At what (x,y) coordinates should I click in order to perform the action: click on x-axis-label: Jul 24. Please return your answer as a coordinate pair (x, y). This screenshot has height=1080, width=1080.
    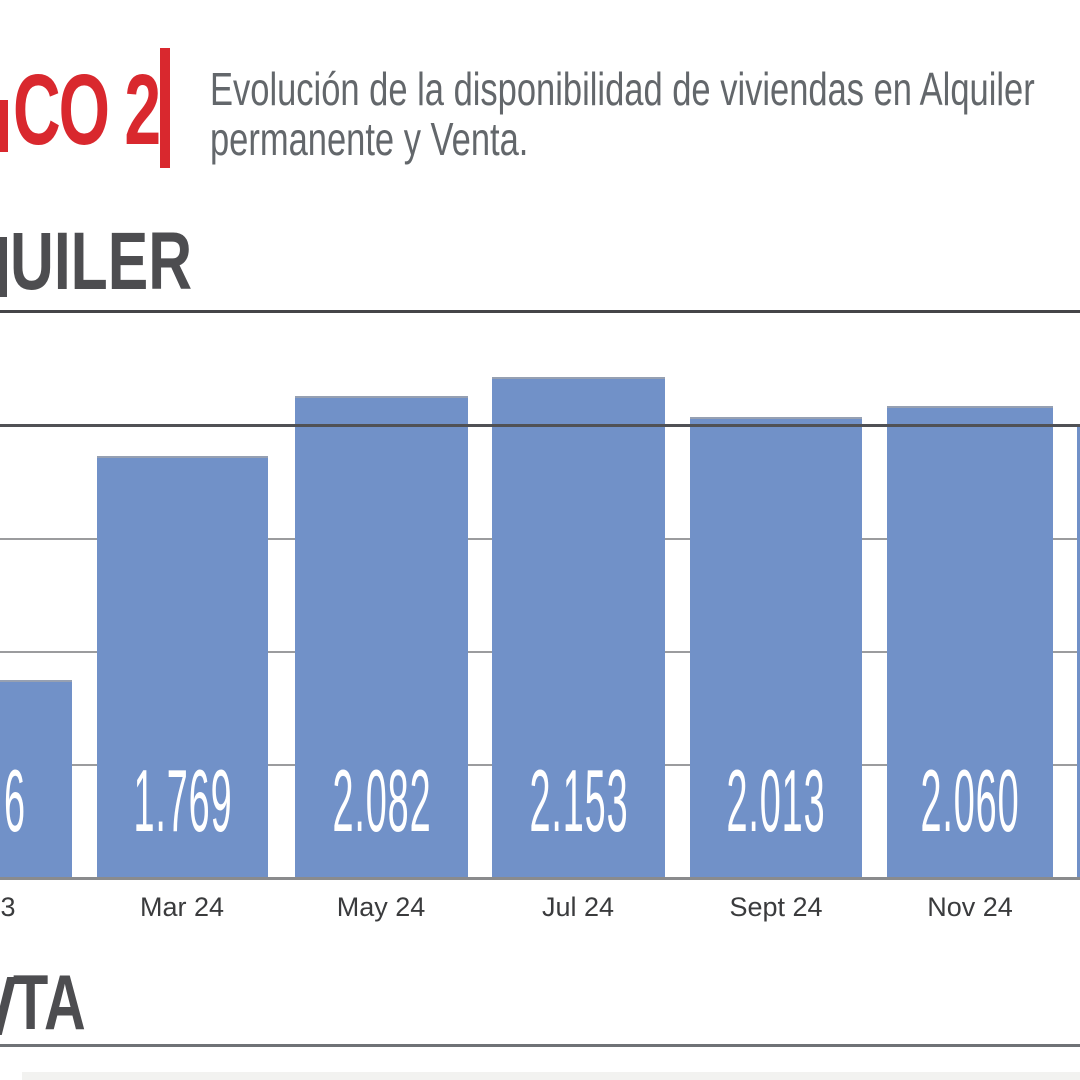
    Looking at the image, I should click on (578, 907).